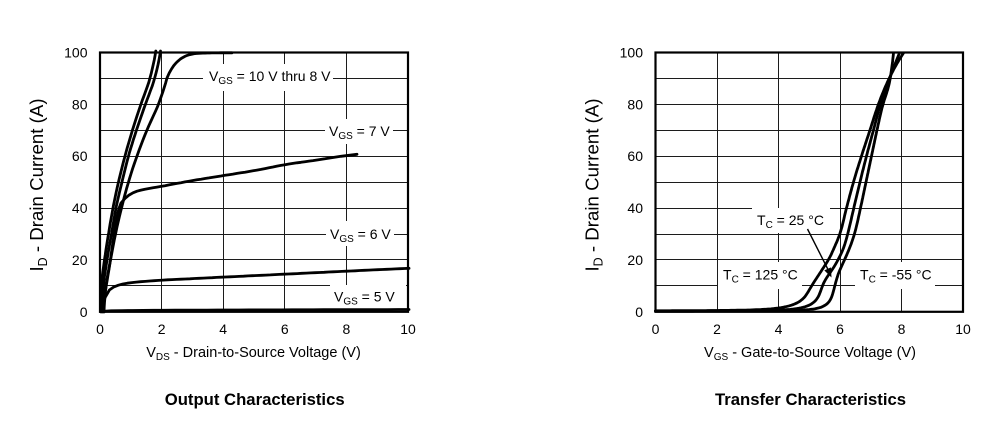 This screenshot has width=1007, height=434. I want to click on svg-text: TC = 125 °C, so click(760, 275).